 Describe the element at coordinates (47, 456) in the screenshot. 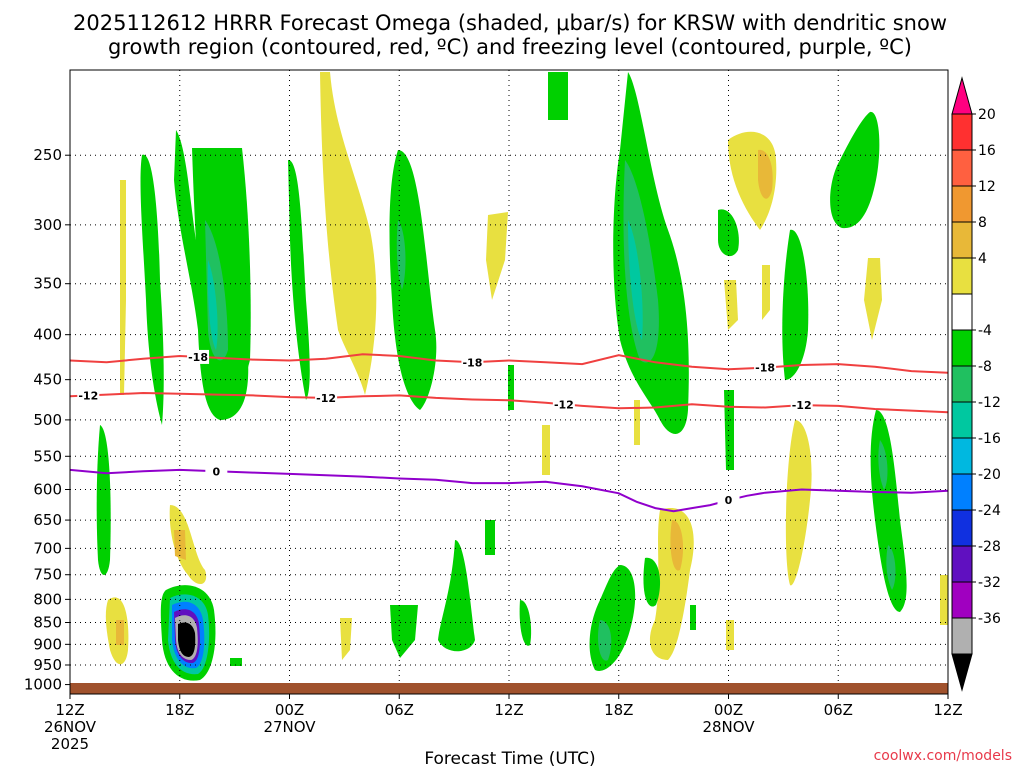

I see `pressure-tick-label: 550` at that location.